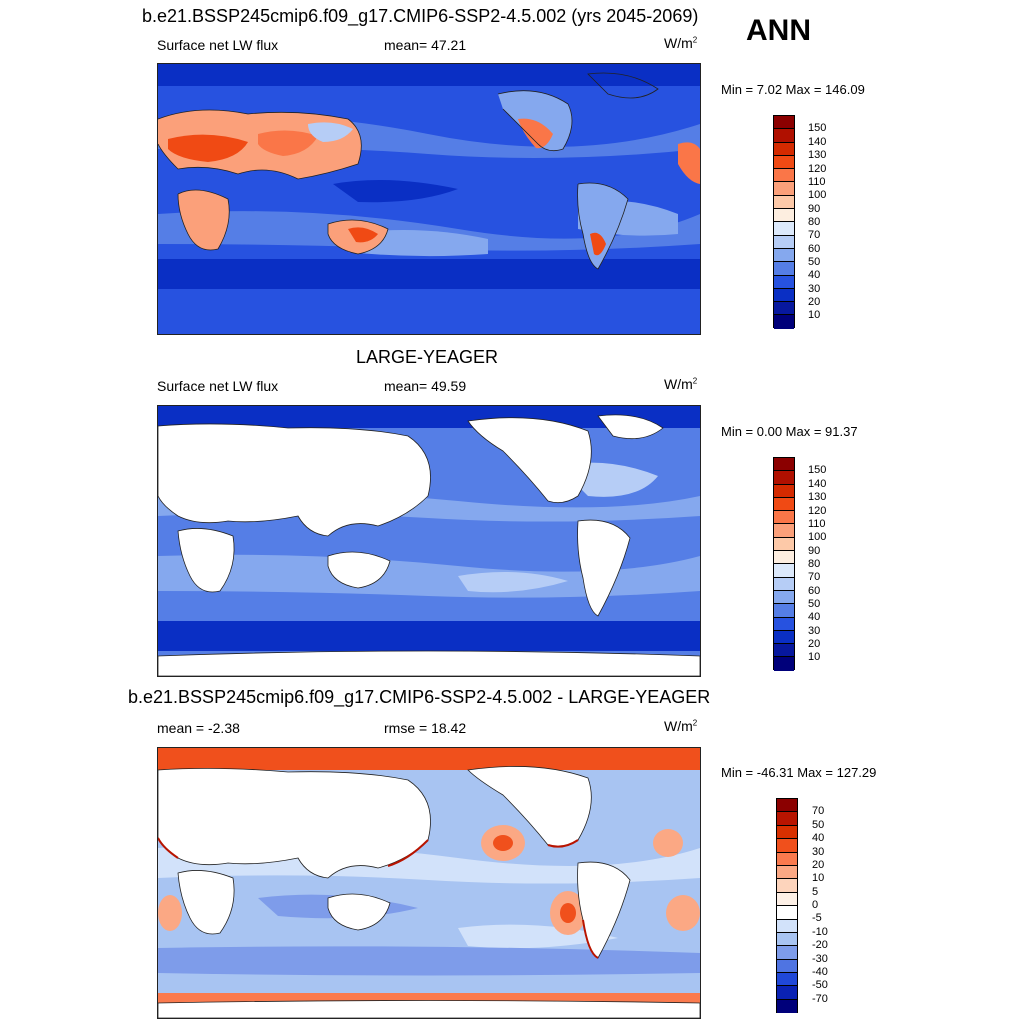 The image size is (1024, 1024). Describe the element at coordinates (529, 460) in the screenshot. I see `panel2-north-america-land` at that location.